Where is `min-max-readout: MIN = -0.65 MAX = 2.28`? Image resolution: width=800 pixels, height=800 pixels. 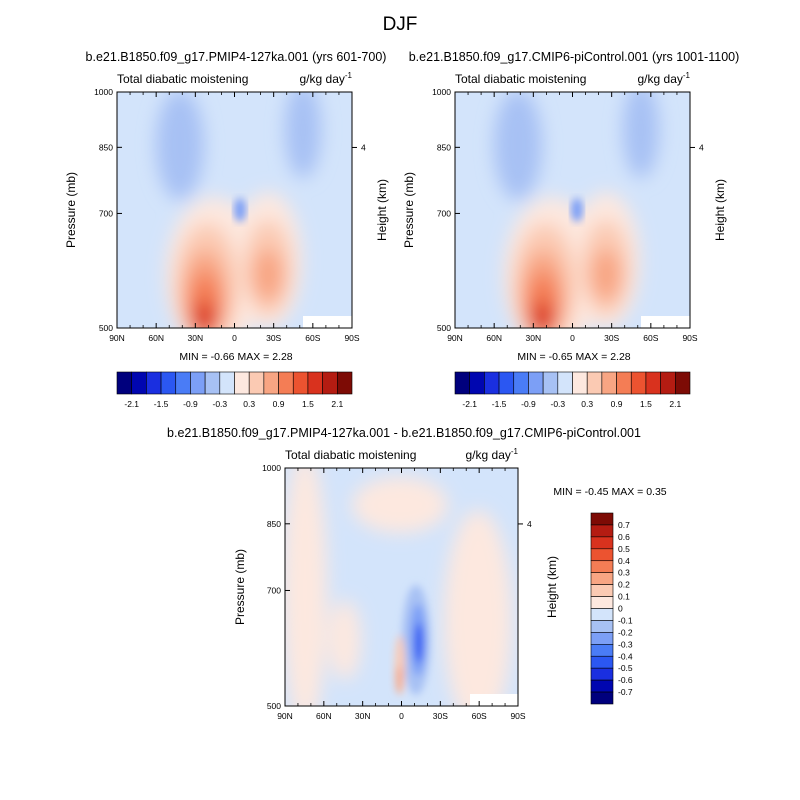
min-max-readout: MIN = -0.65 MAX = 2.28 is located at coordinates (573, 357).